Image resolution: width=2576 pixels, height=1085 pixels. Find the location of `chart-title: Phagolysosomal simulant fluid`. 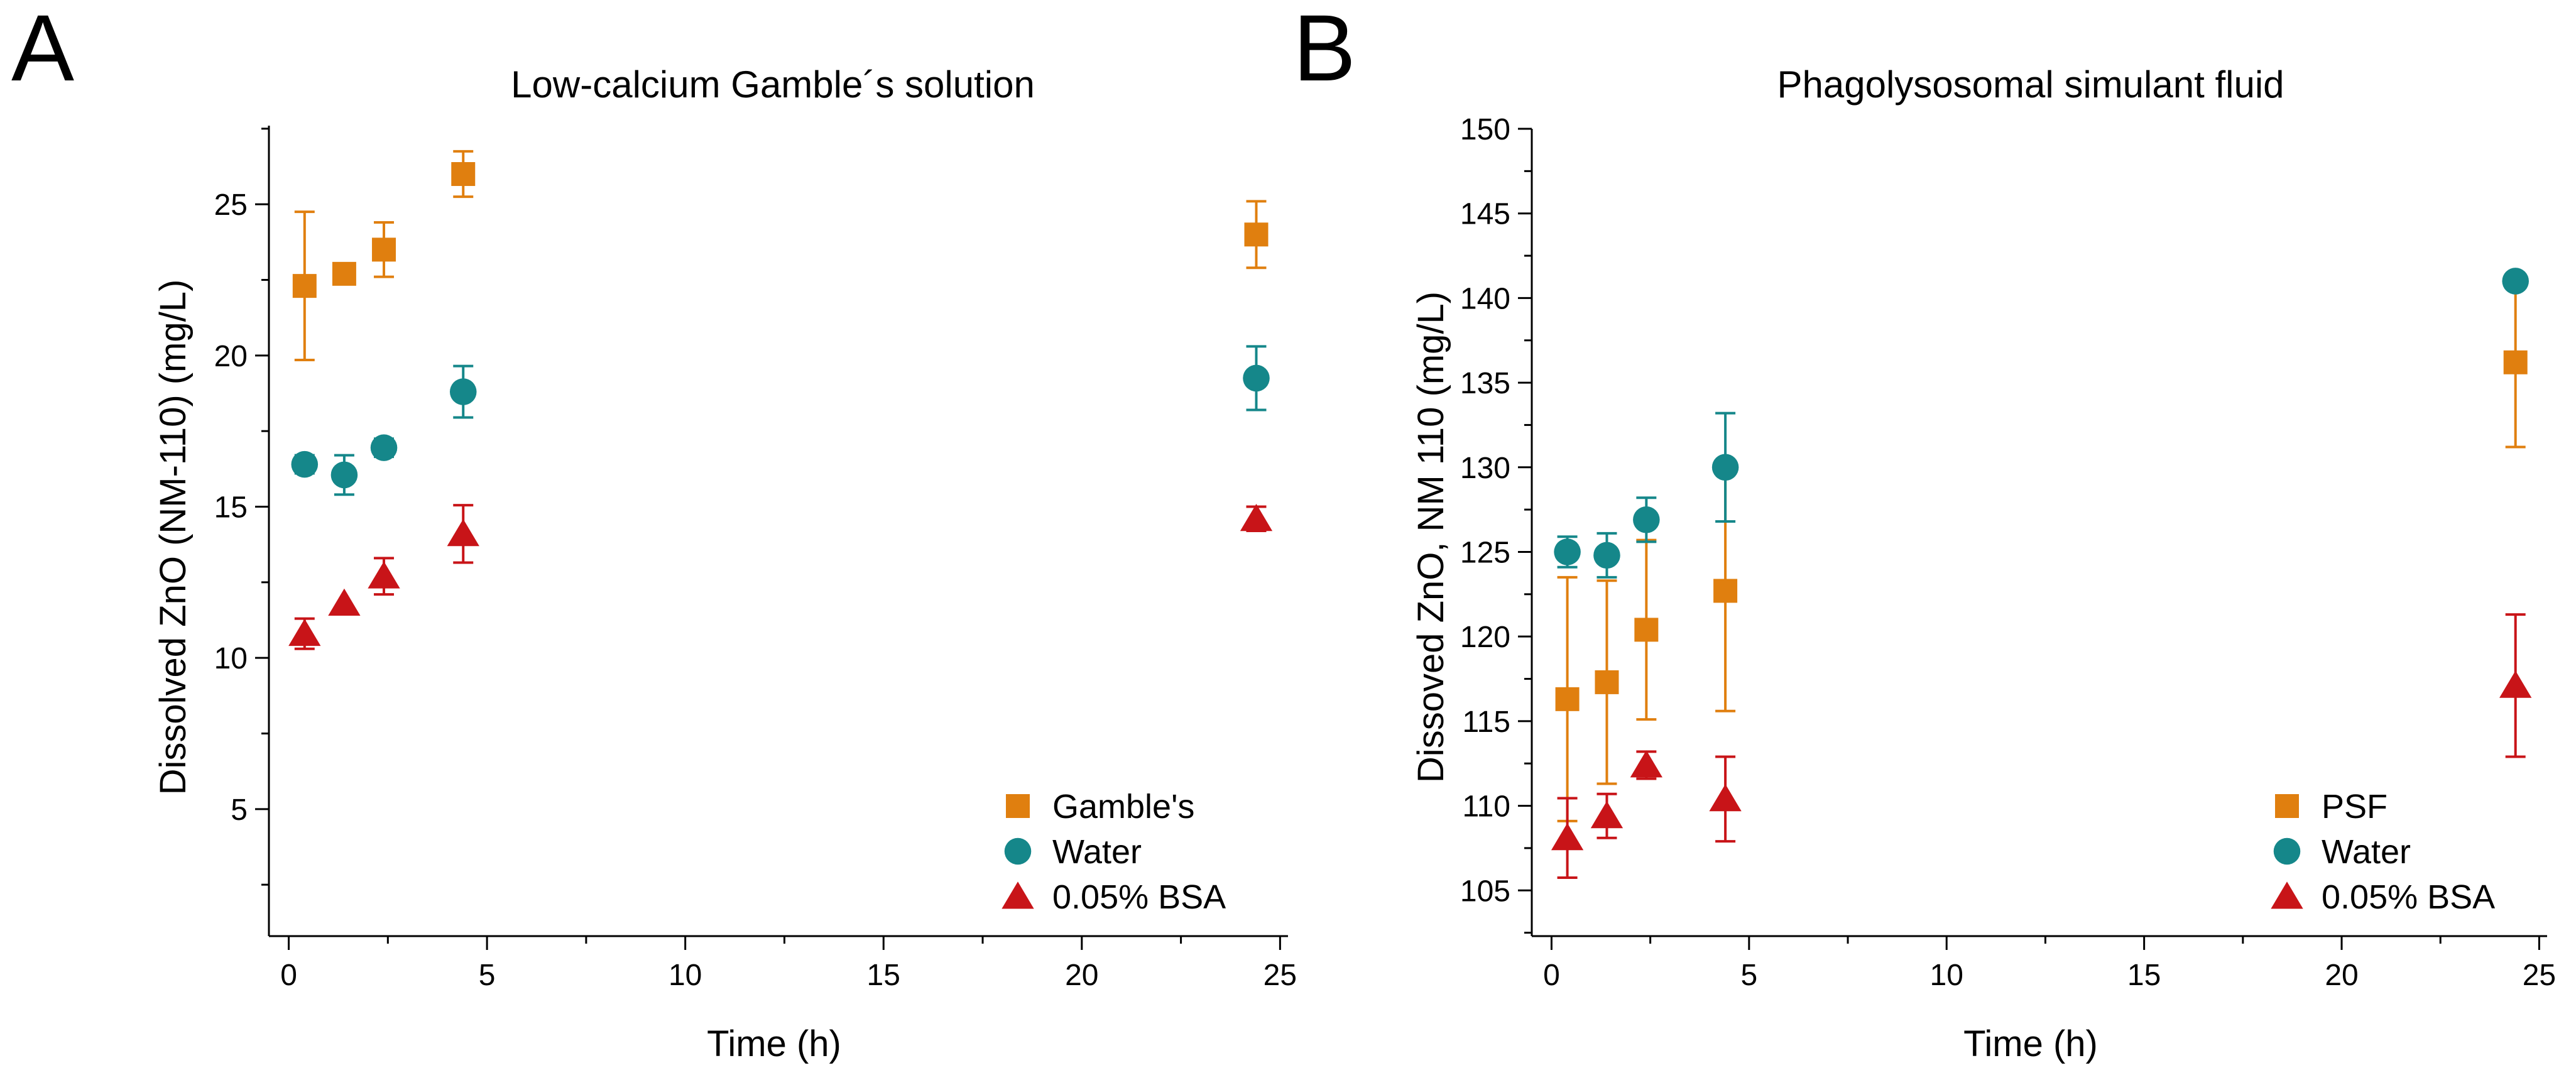

chart-title: Phagolysosomal simulant fluid is located at coordinates (2031, 84).